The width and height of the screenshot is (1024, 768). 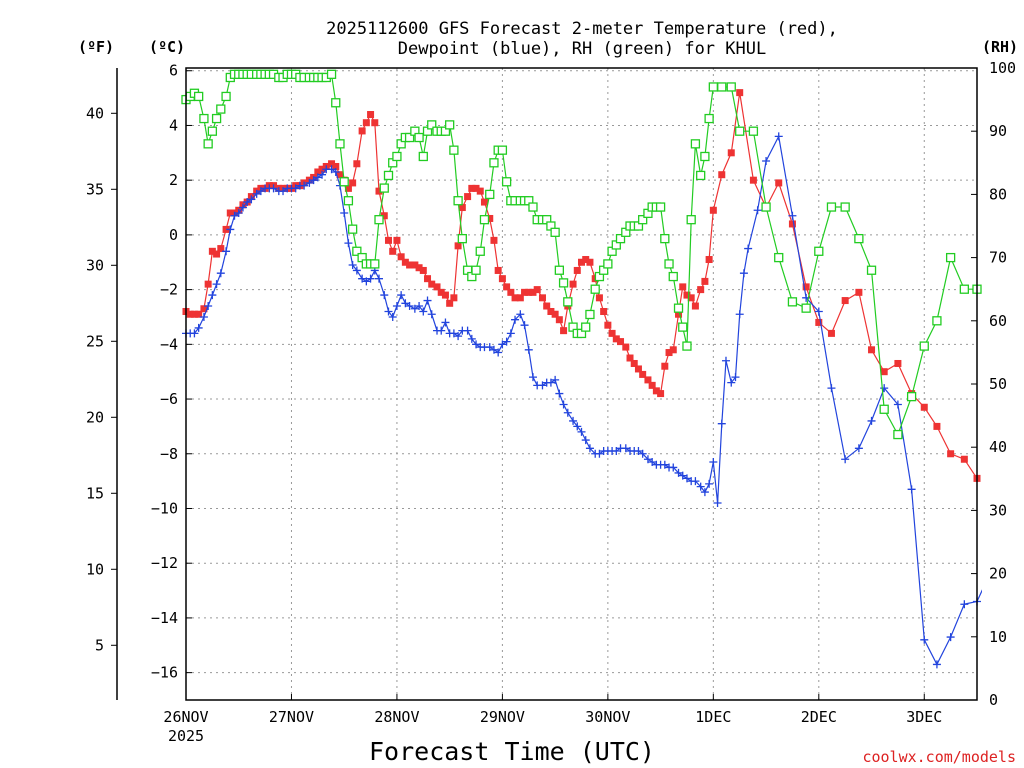 What do you see at coordinates (582, 49) in the screenshot?
I see `chart-subtitle: Dewpoint (blue), RH (green) for KHUL` at bounding box center [582, 49].